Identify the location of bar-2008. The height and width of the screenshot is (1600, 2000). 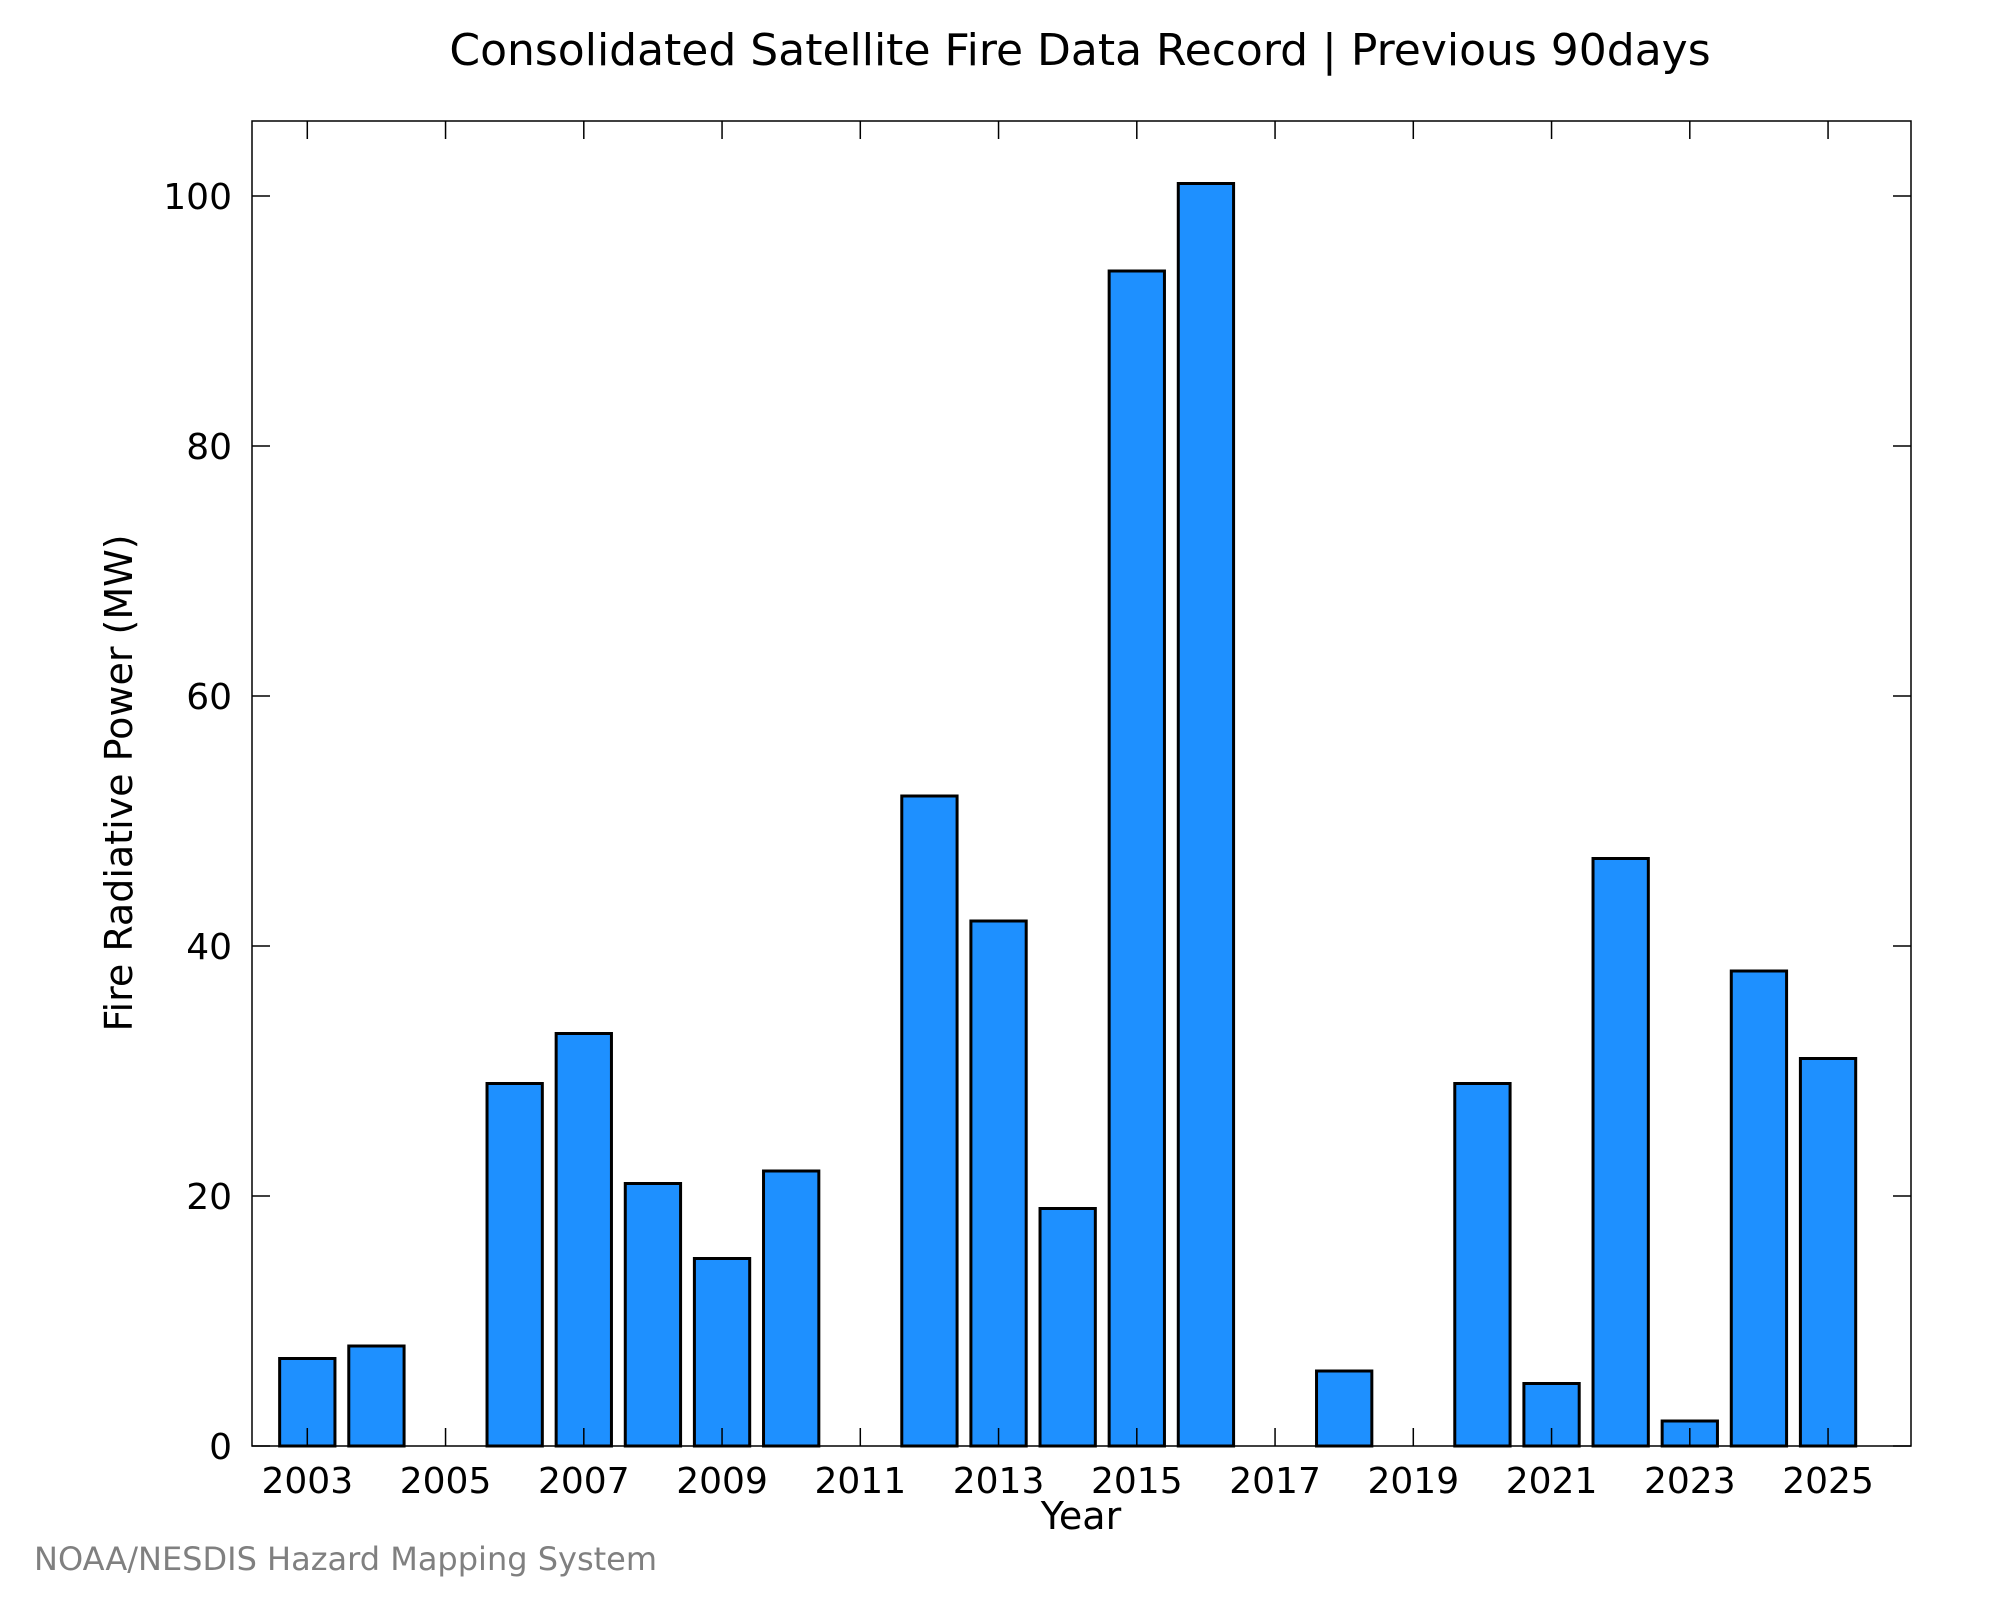
(653, 1315).